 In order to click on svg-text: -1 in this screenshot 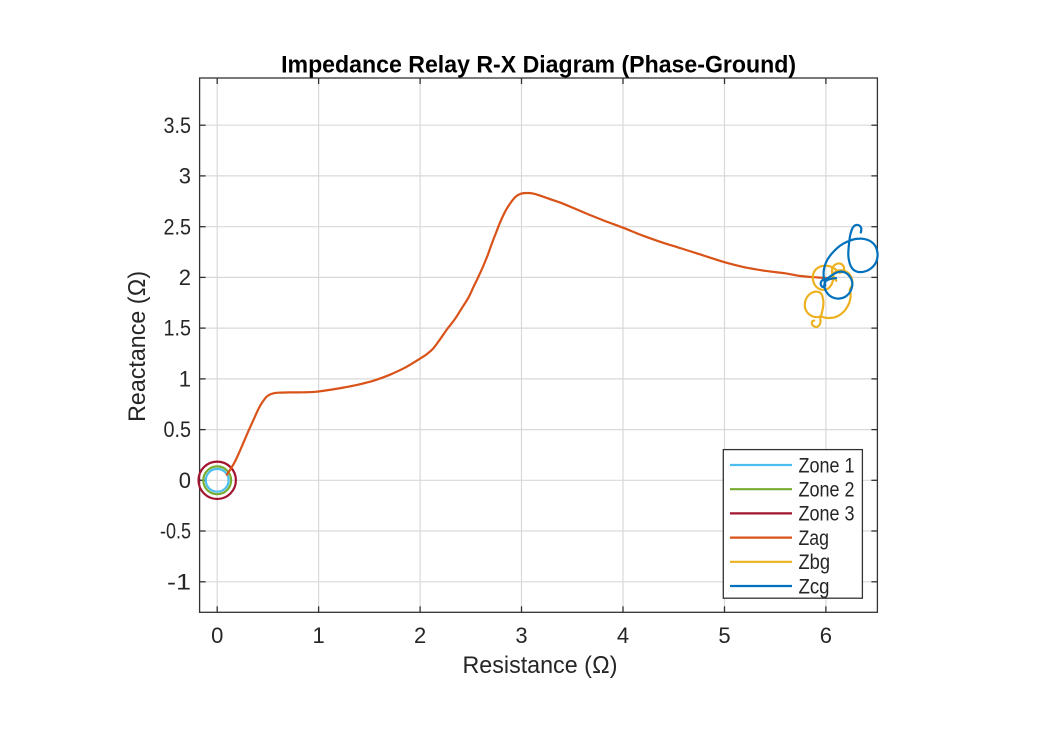, I will do `click(179, 581)`.